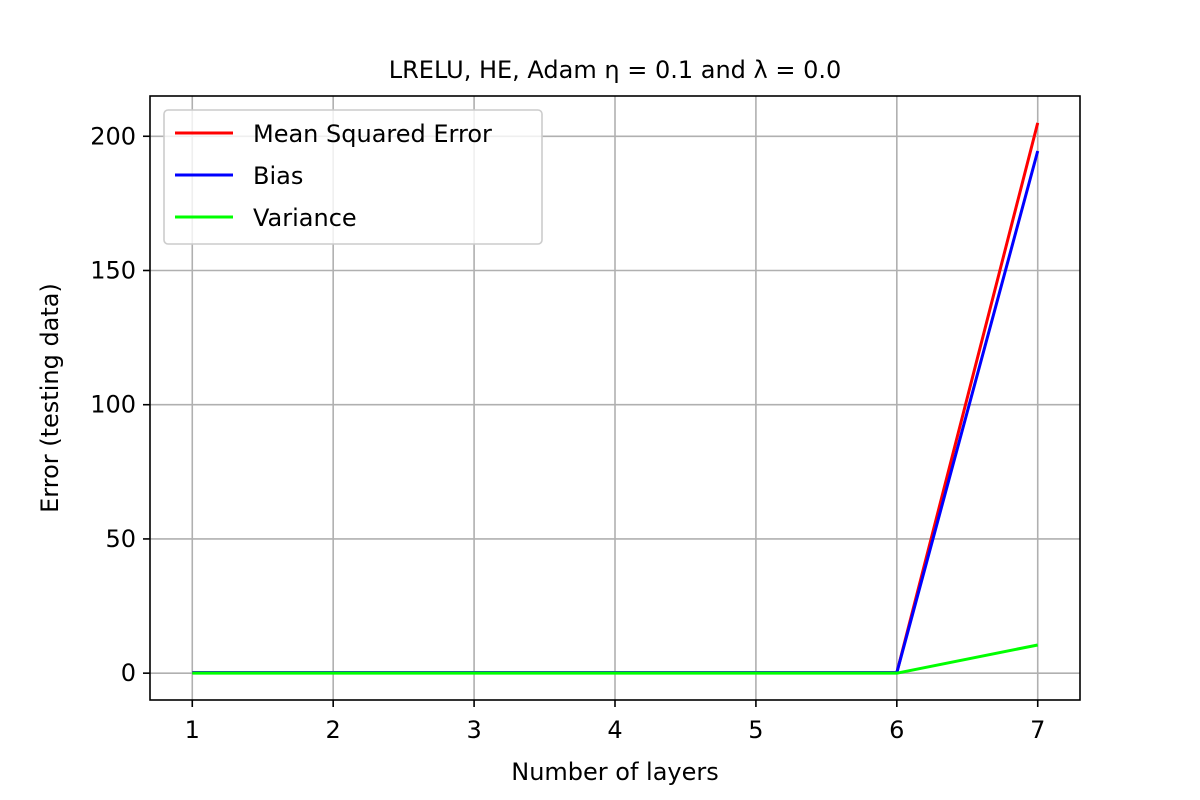 Image resolution: width=1200 pixels, height=800 pixels. I want to click on x-tick-label: 7, so click(1037, 730).